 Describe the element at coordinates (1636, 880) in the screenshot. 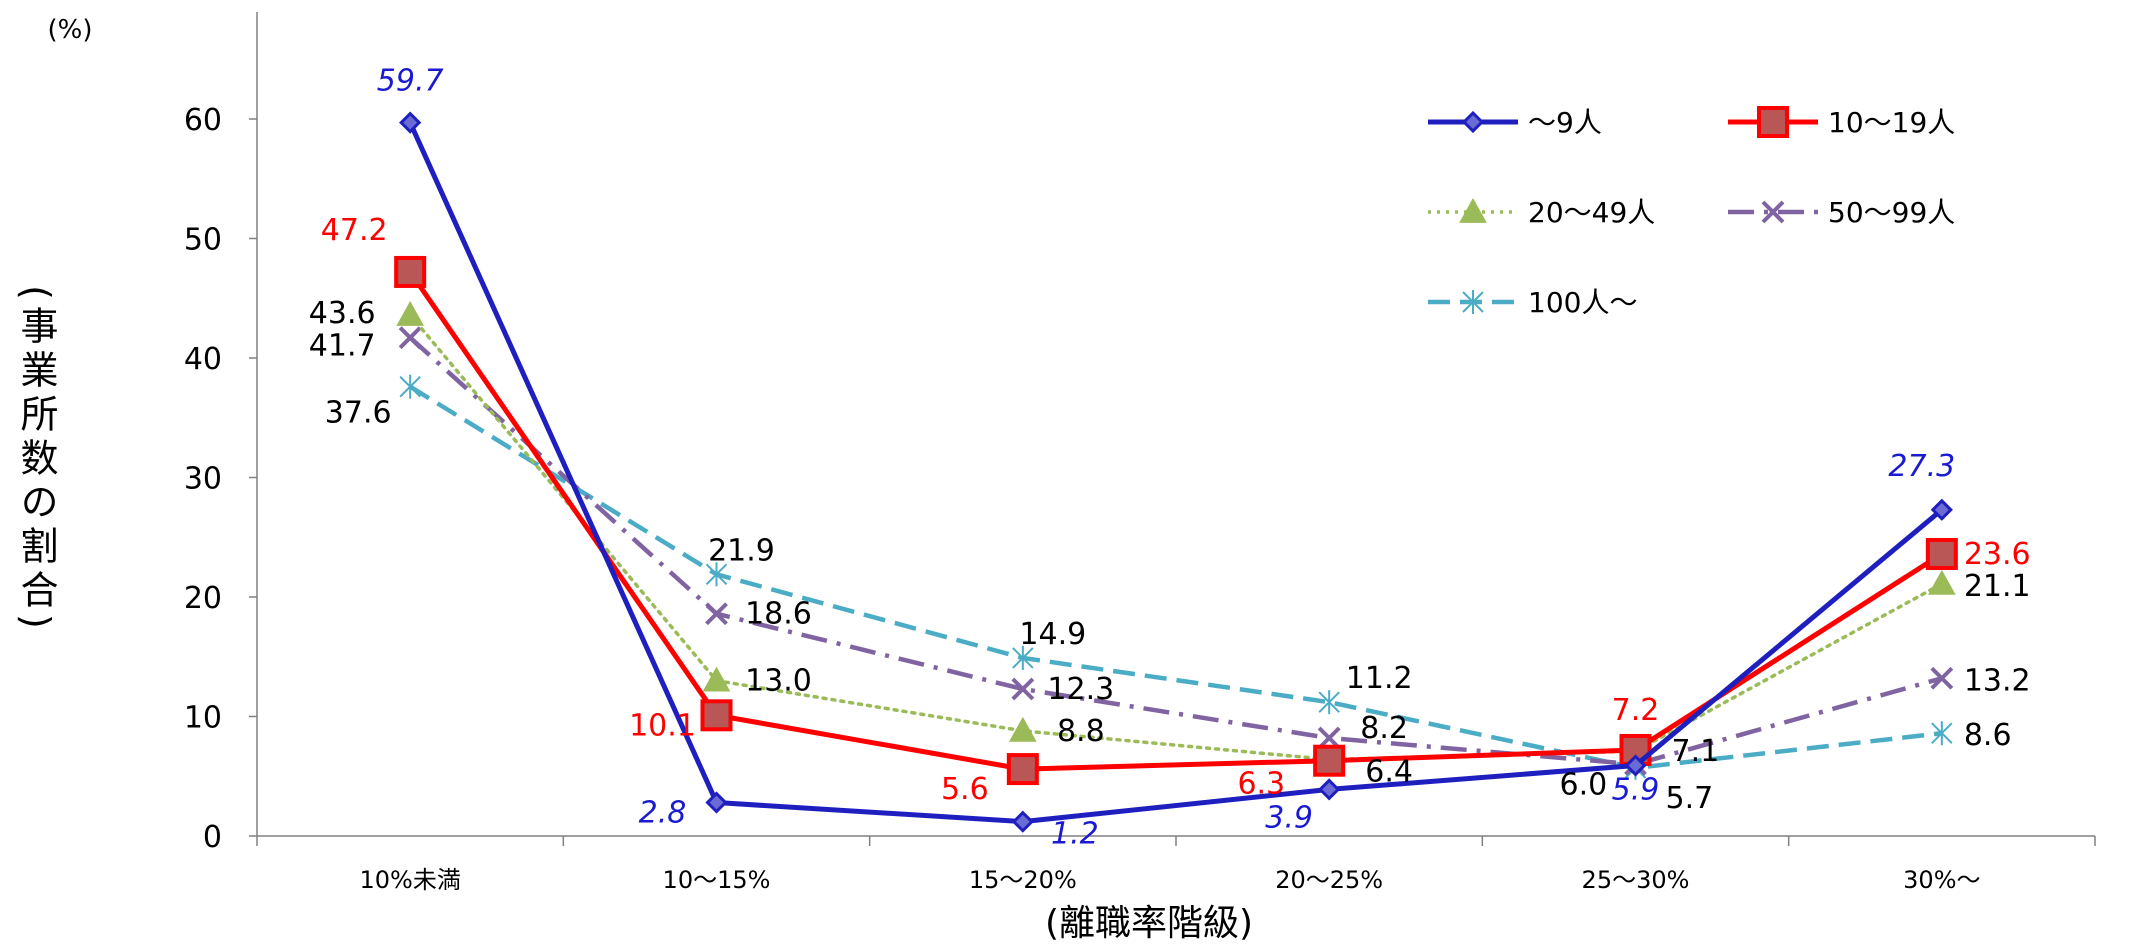

I see `x-tick-label: 25〜30%` at that location.